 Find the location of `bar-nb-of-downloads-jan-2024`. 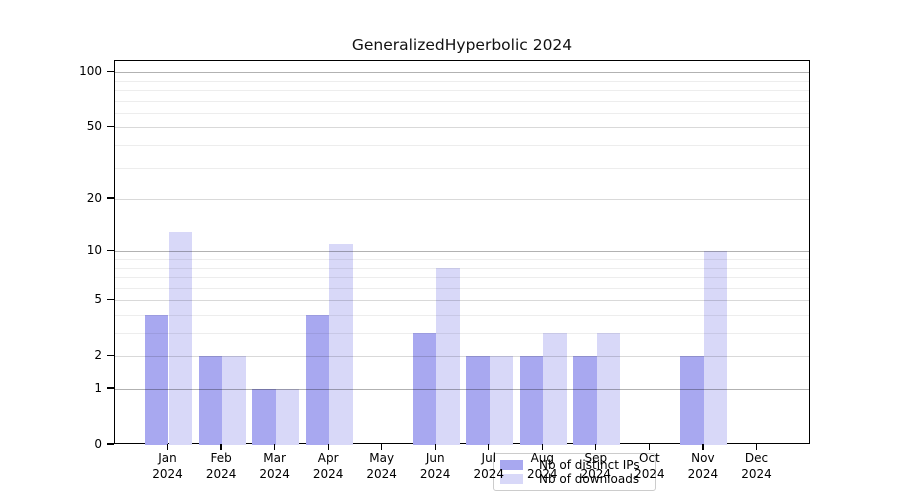

bar-nb-of-downloads-jan-2024 is located at coordinates (180, 338).